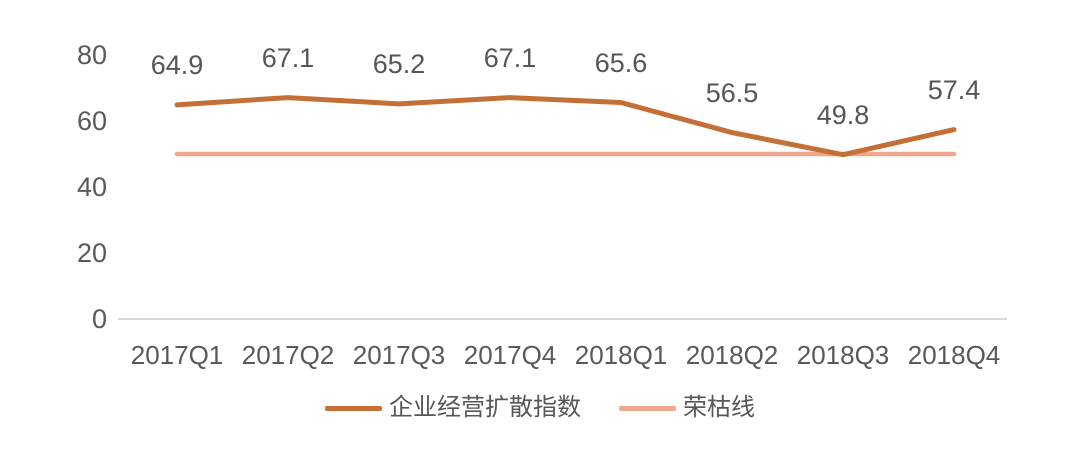 The image size is (1080, 452). I want to click on x-axis-tick-label: 2018Q2, so click(732, 355).